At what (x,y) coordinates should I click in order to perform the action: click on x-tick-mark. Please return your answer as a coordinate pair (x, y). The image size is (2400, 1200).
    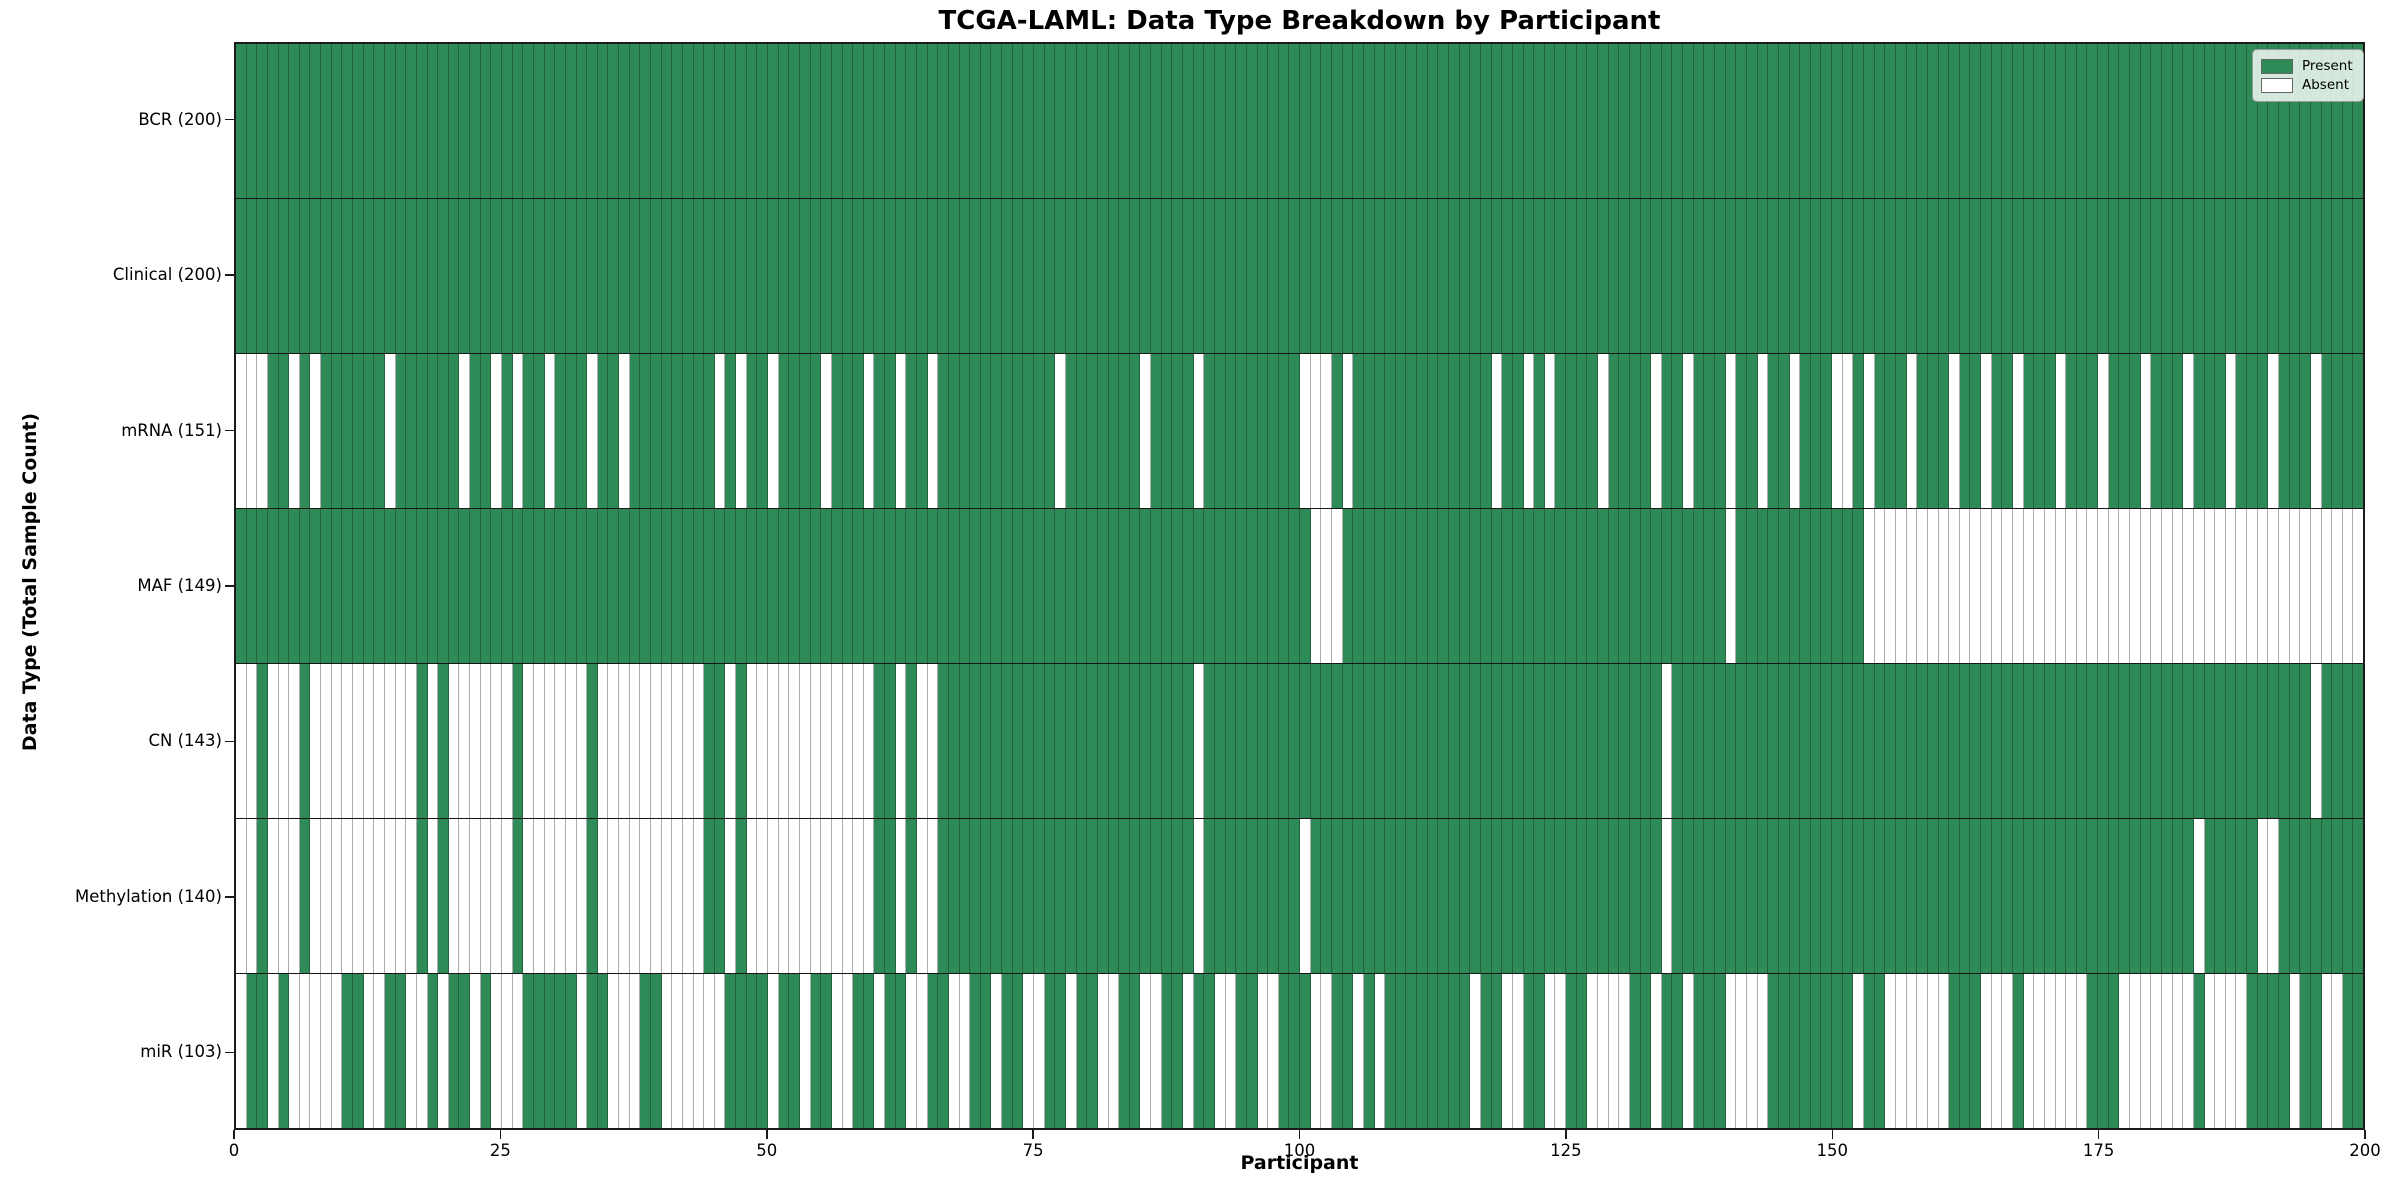
    Looking at the image, I should click on (234, 1134).